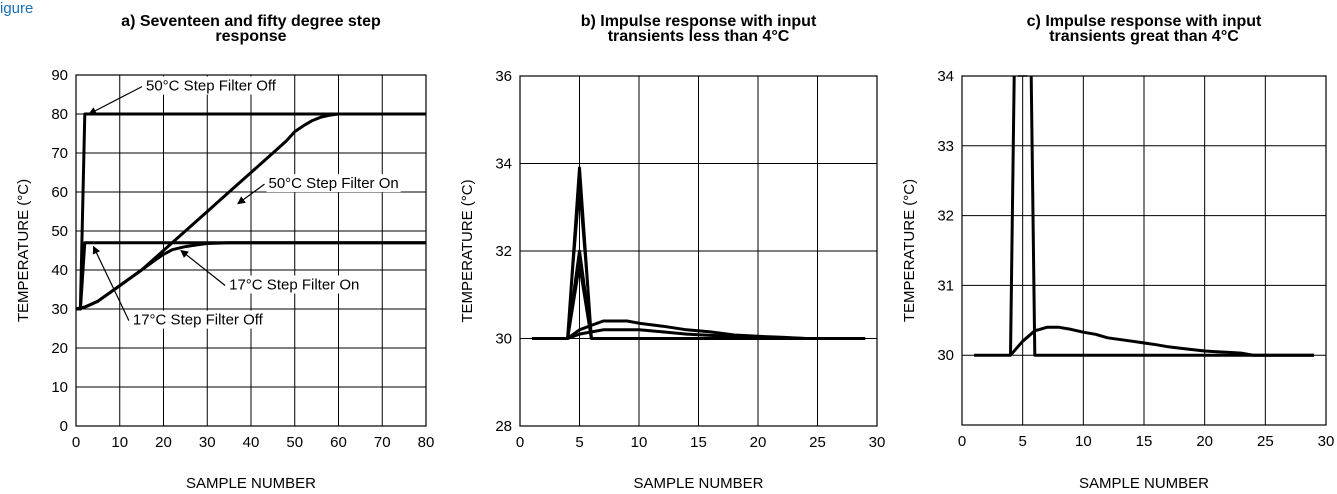 Image resolution: width=1337 pixels, height=494 pixels. Describe the element at coordinates (59, 192) in the screenshot. I see `y-tick-label: 60` at that location.